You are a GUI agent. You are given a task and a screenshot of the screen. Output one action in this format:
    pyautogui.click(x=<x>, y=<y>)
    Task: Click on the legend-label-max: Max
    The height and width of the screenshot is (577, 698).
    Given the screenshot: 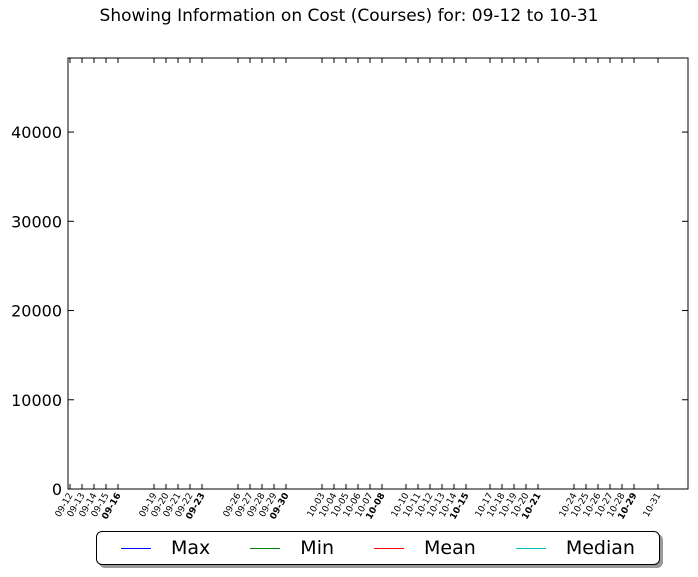 What is the action you would take?
    pyautogui.click(x=191, y=548)
    